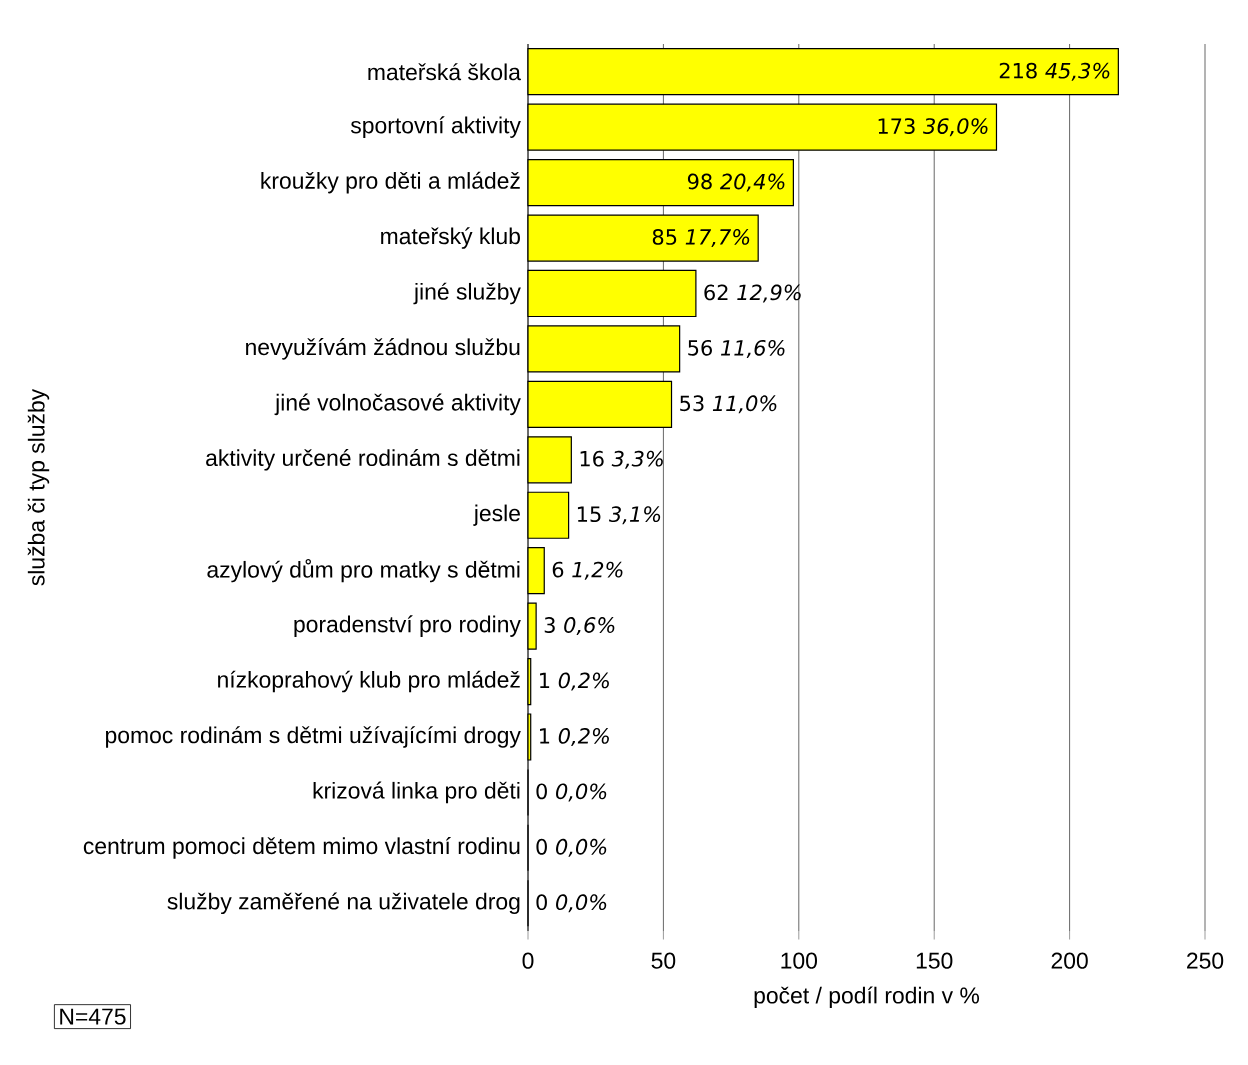 The image size is (1248, 1065). What do you see at coordinates (450, 238) in the screenshot?
I see `y-tick-label: mateřský klub` at bounding box center [450, 238].